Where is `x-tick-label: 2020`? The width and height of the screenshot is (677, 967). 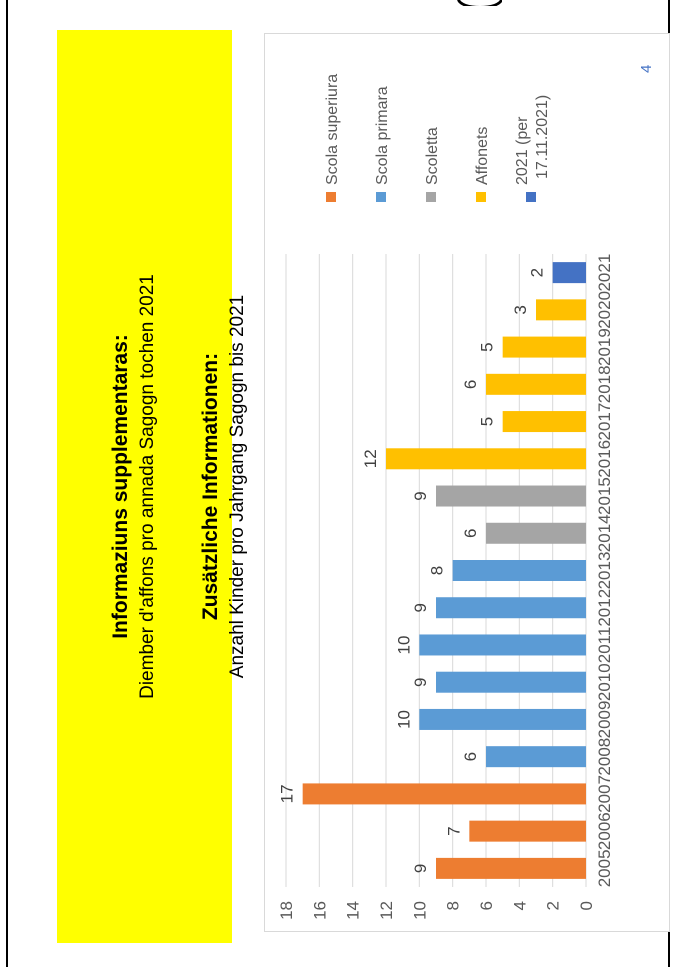
x-tick-label: 2020 is located at coordinates (604, 310).